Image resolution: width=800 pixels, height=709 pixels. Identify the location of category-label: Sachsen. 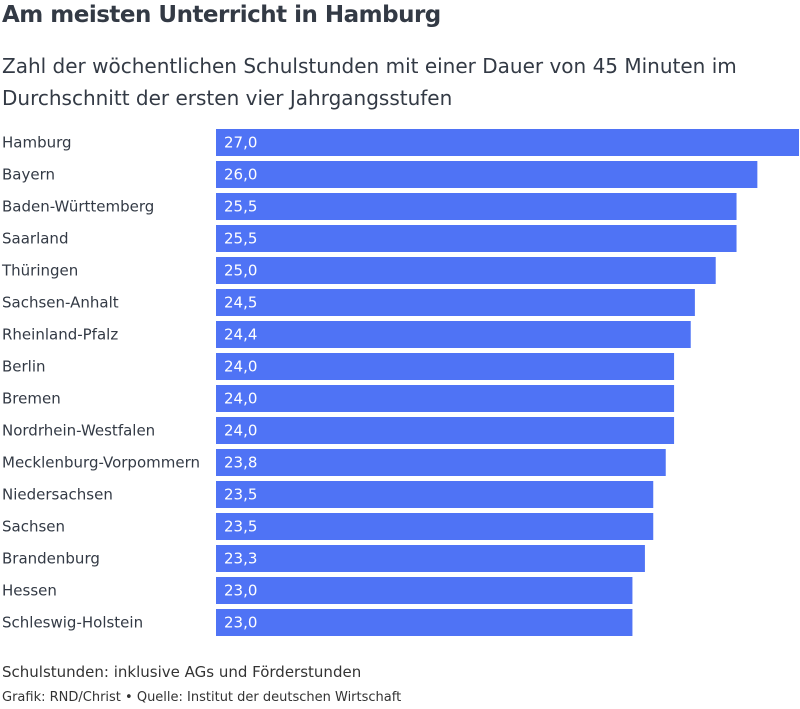
(33, 527).